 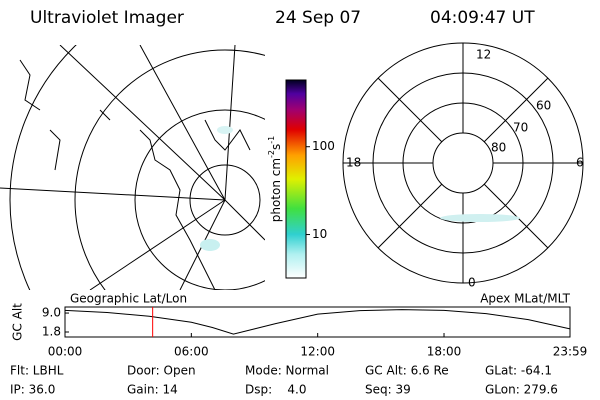 I want to click on polar-label: 70, so click(x=520, y=128).